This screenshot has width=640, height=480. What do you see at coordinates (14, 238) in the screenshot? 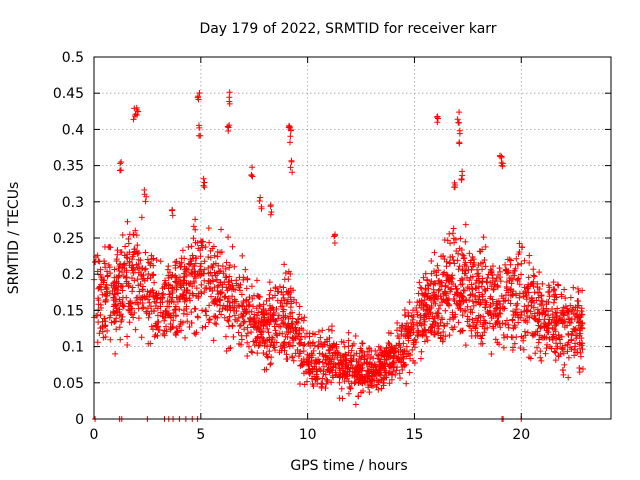
I see `y-axis-label: SRMTID / TECUs` at bounding box center [14, 238].